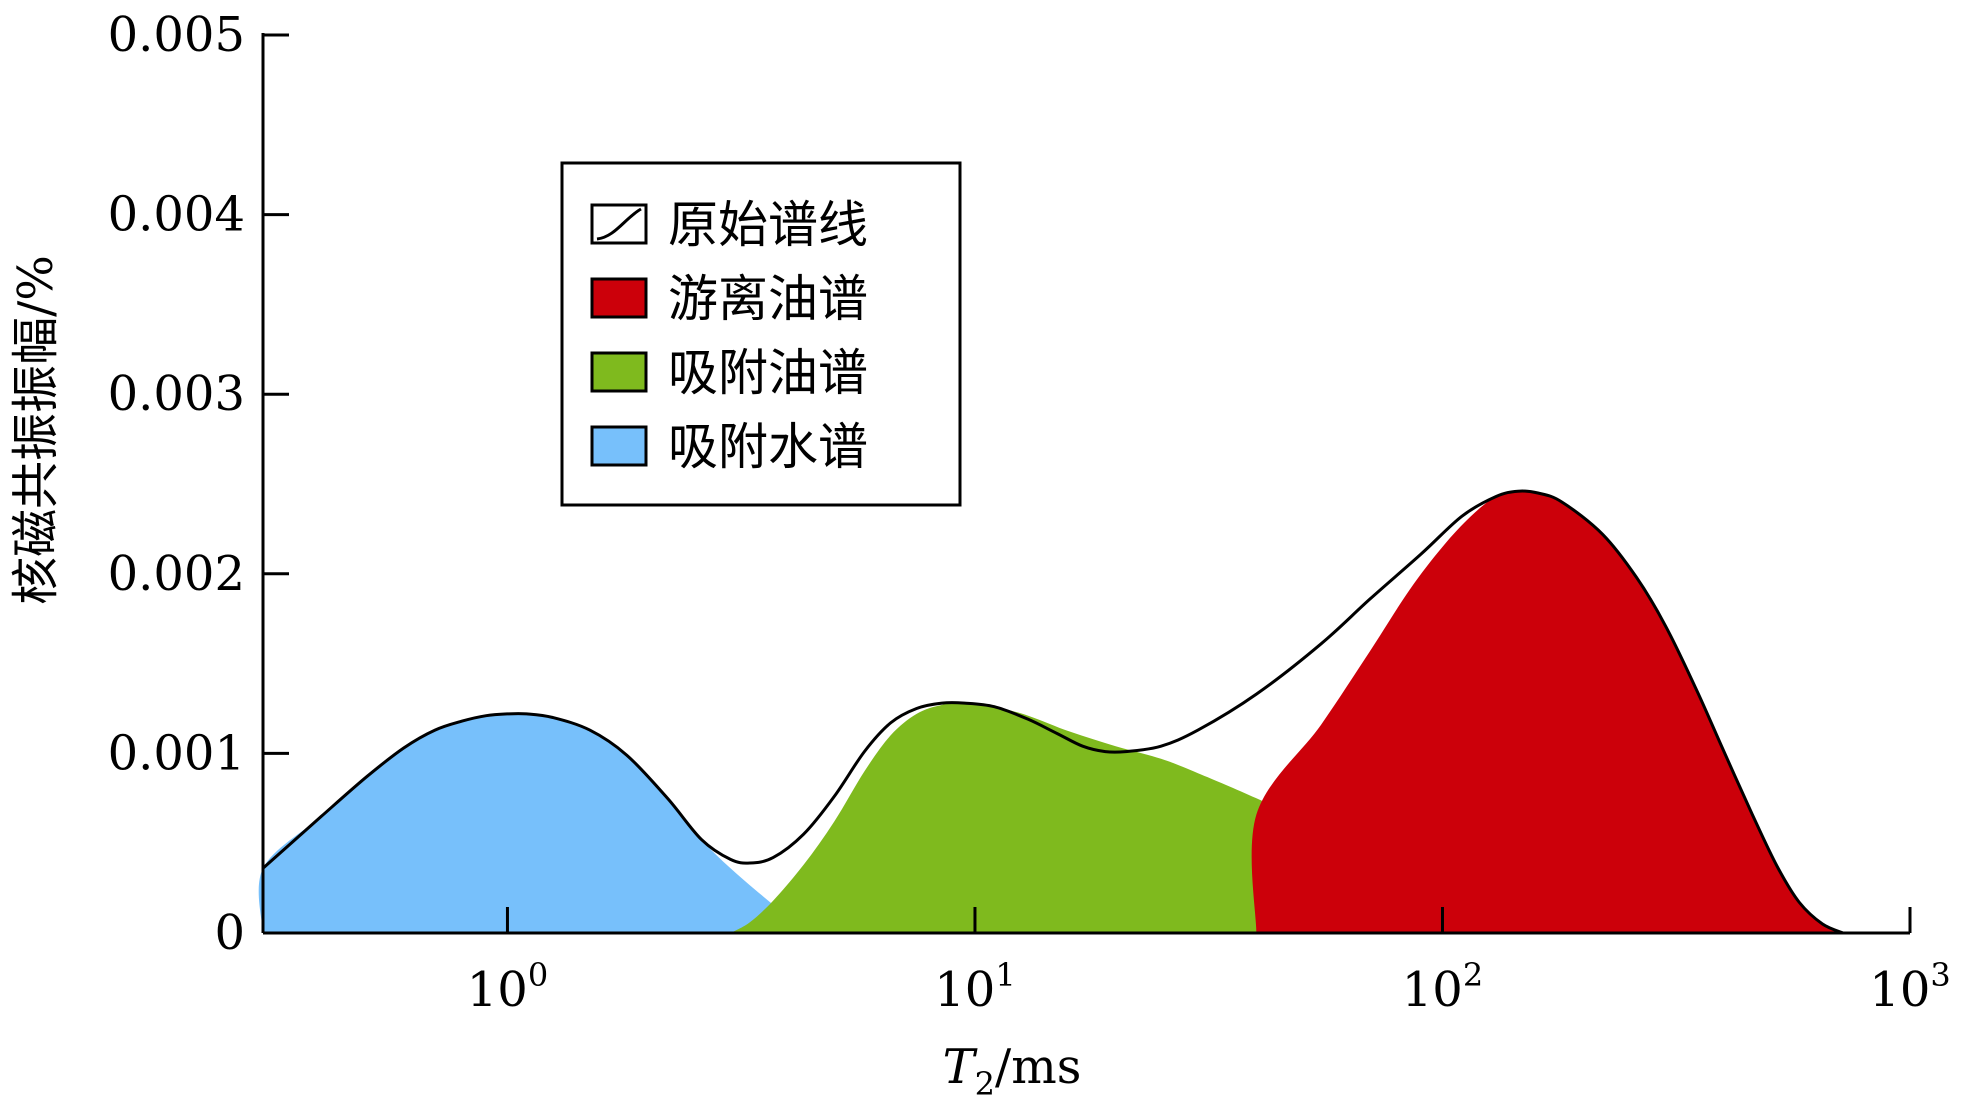 The width and height of the screenshot is (1968, 1120). Describe the element at coordinates (36, 430) in the screenshot. I see `y-axis-title: 核磁共振振幅/%` at that location.